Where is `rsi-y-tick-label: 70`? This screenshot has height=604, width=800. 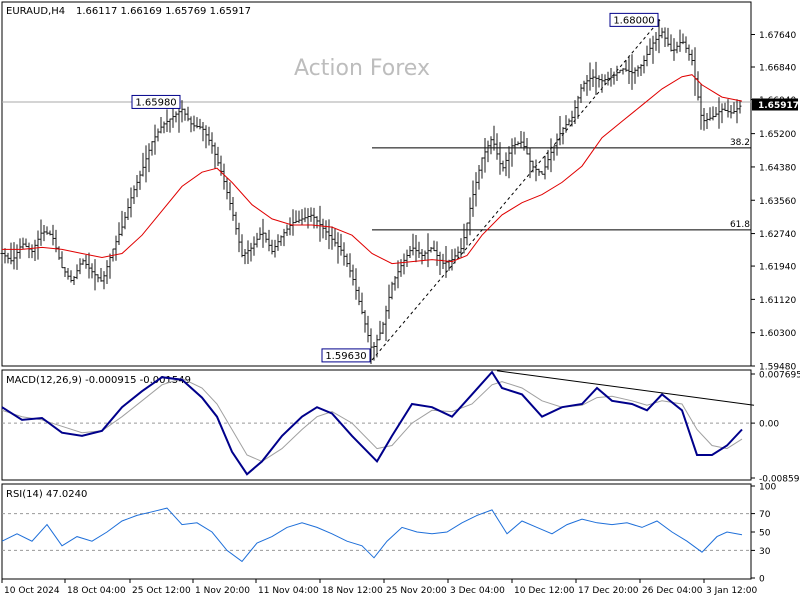
rsi-y-tick-label: 70 is located at coordinates (765, 515).